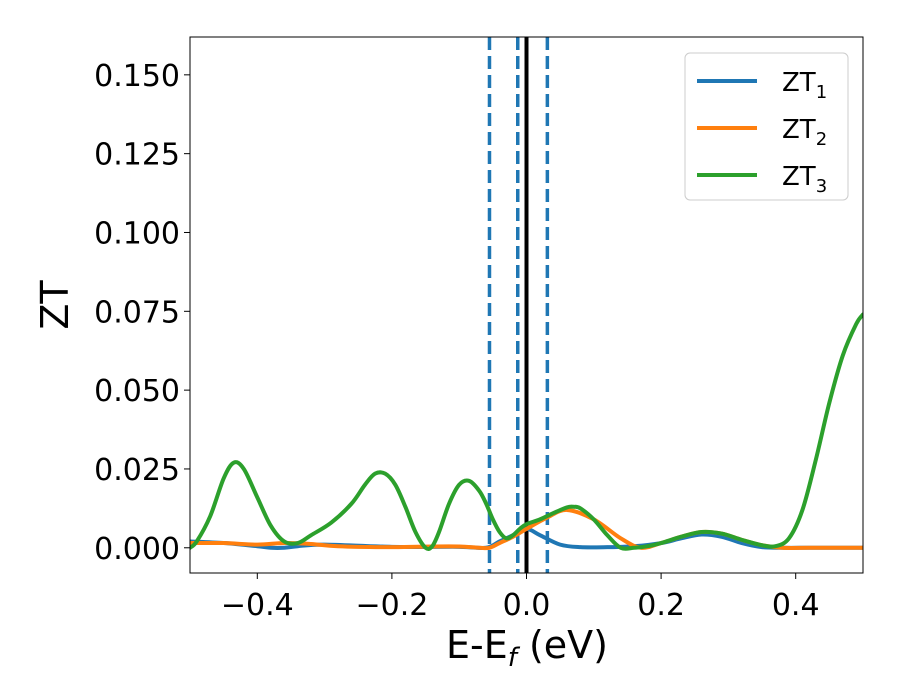  What do you see at coordinates (796, 605) in the screenshot?
I see `x-tick-label: 0.4` at bounding box center [796, 605].